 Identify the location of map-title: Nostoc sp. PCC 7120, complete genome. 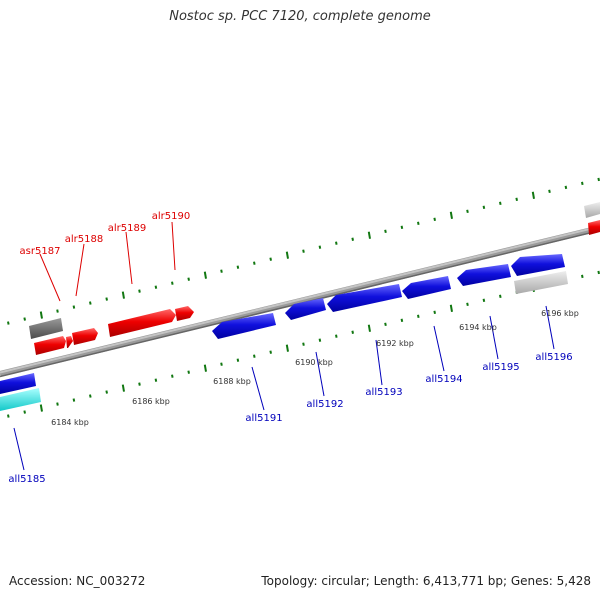
(300, 16).